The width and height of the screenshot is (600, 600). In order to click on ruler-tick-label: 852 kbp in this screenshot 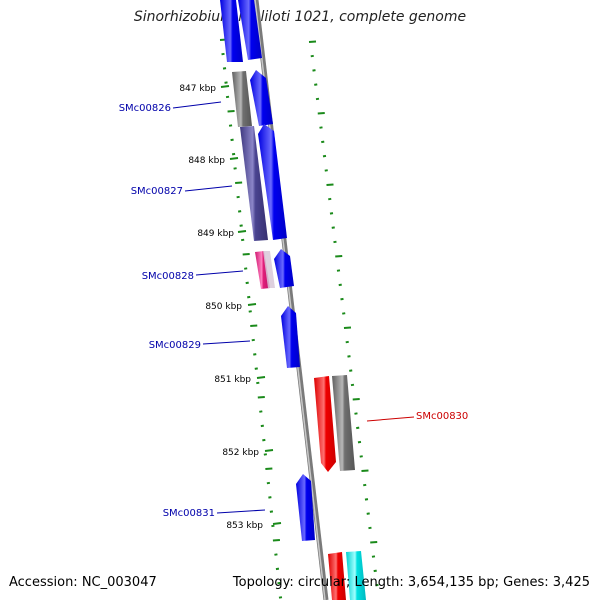, I will do `click(240, 453)`.